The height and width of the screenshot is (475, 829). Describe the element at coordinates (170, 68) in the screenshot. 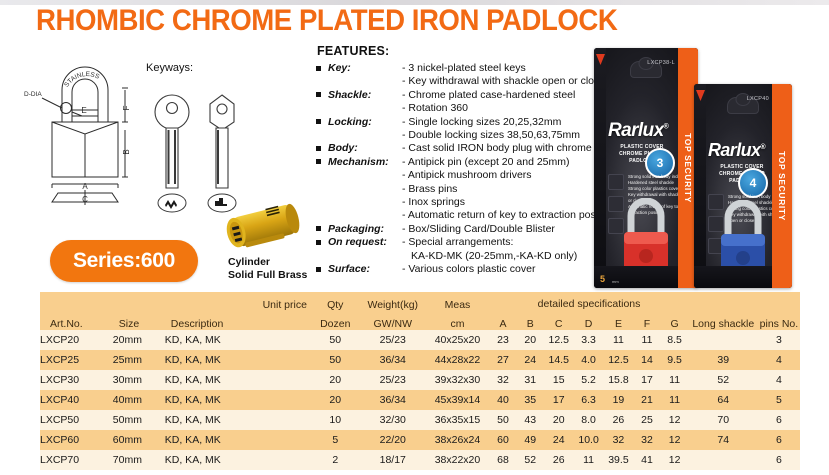

I see `keyways-label: Keyways:` at that location.